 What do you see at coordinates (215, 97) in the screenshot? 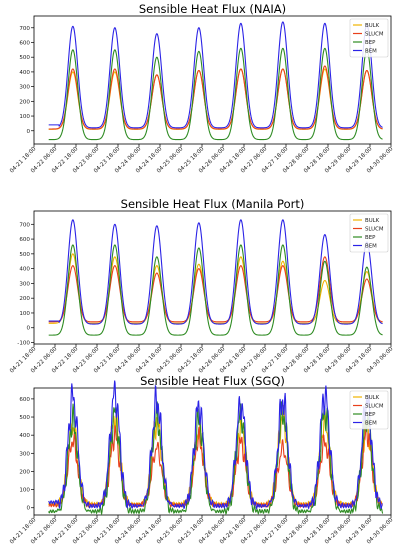
I see `series-line-slucm` at bounding box center [215, 97].